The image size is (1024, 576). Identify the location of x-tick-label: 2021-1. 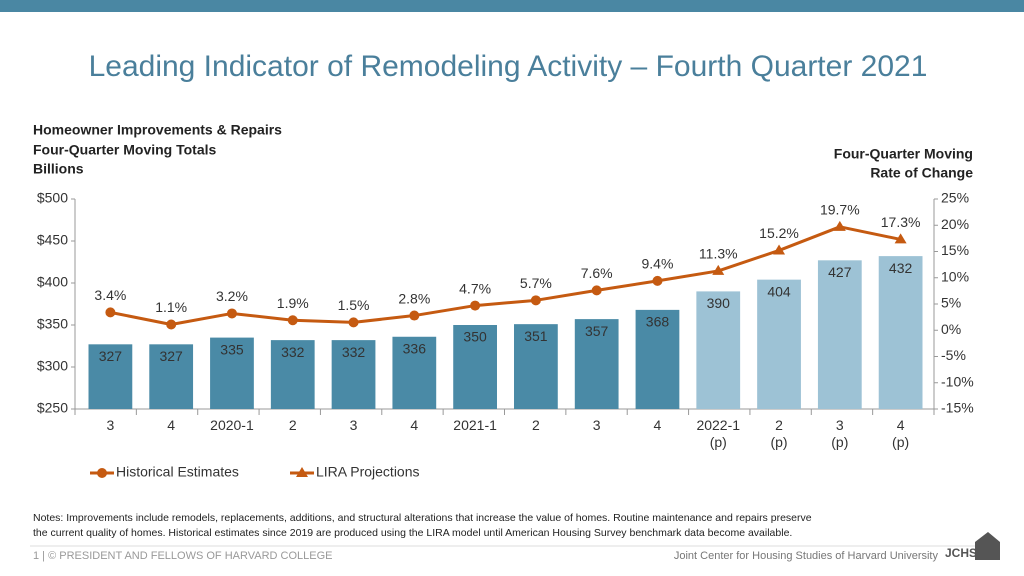
(475, 425).